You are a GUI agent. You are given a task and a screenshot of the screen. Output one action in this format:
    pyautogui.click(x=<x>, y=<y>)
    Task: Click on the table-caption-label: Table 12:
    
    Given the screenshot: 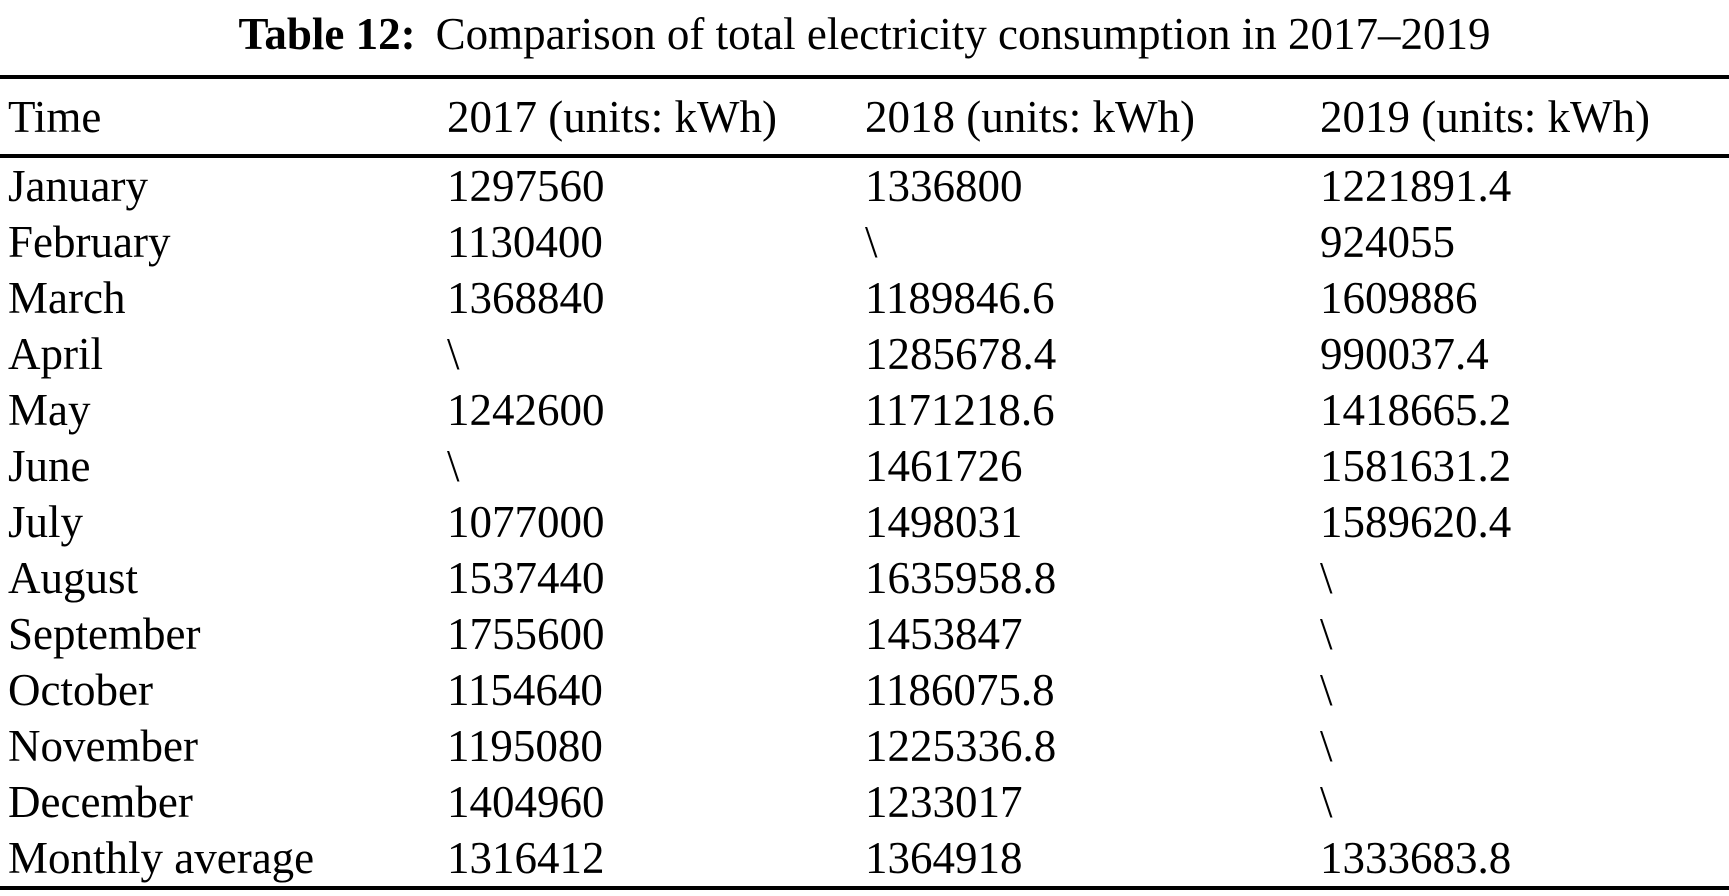 What is the action you would take?
    pyautogui.click(x=327, y=34)
    